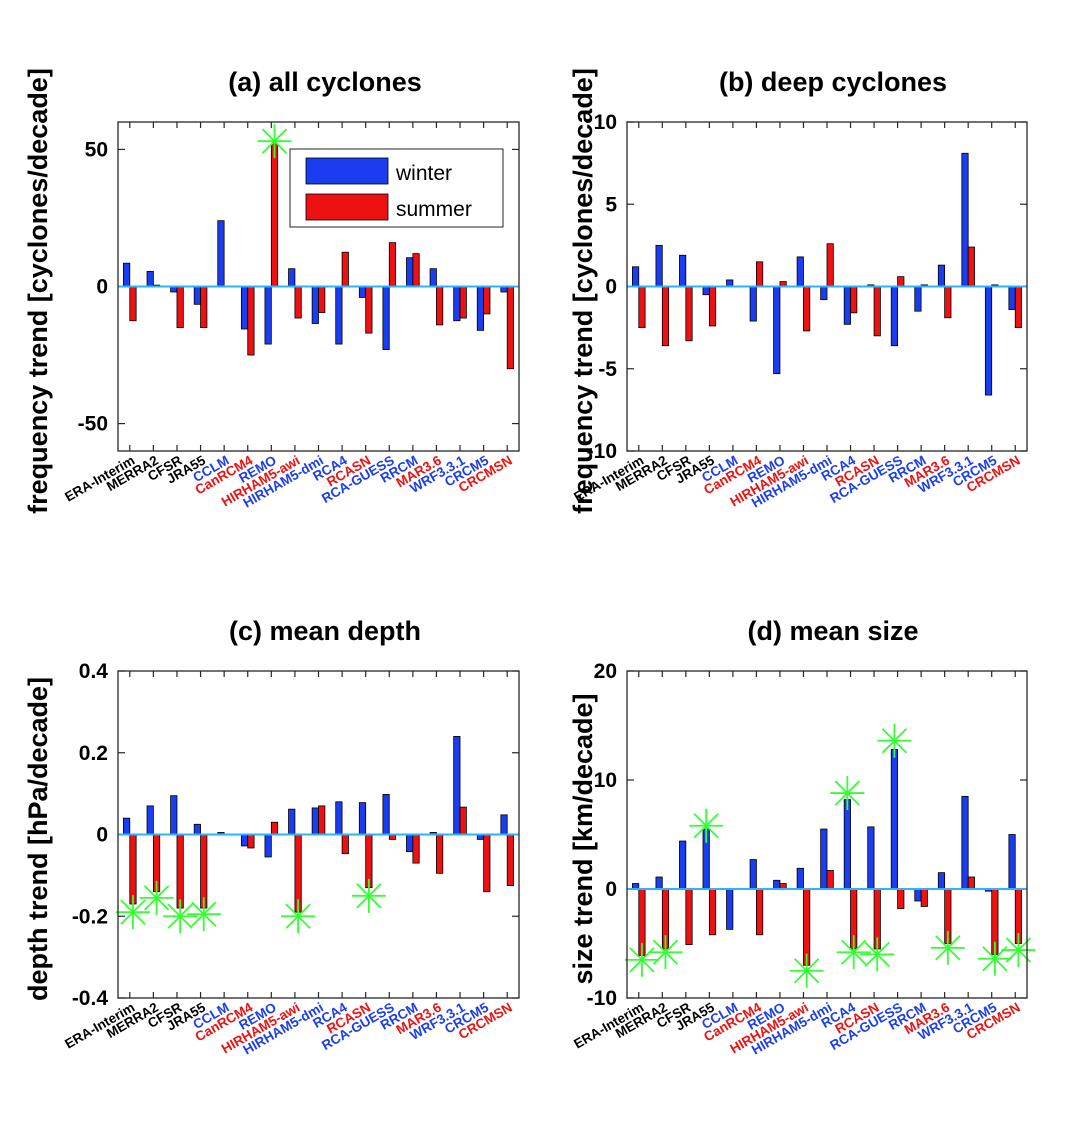 The height and width of the screenshot is (1124, 1073). Describe the element at coordinates (607, 369) in the screenshot. I see `y-tick-label: -5` at that location.